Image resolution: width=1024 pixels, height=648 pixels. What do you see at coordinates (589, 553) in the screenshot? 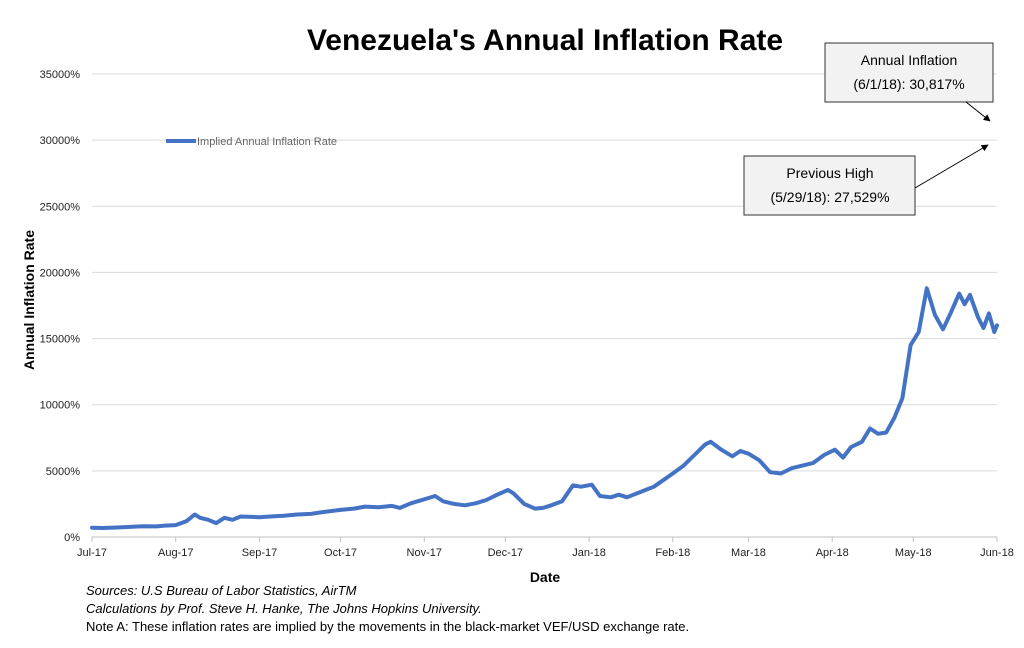
I see `x-tick-label: Jan-18` at bounding box center [589, 553].